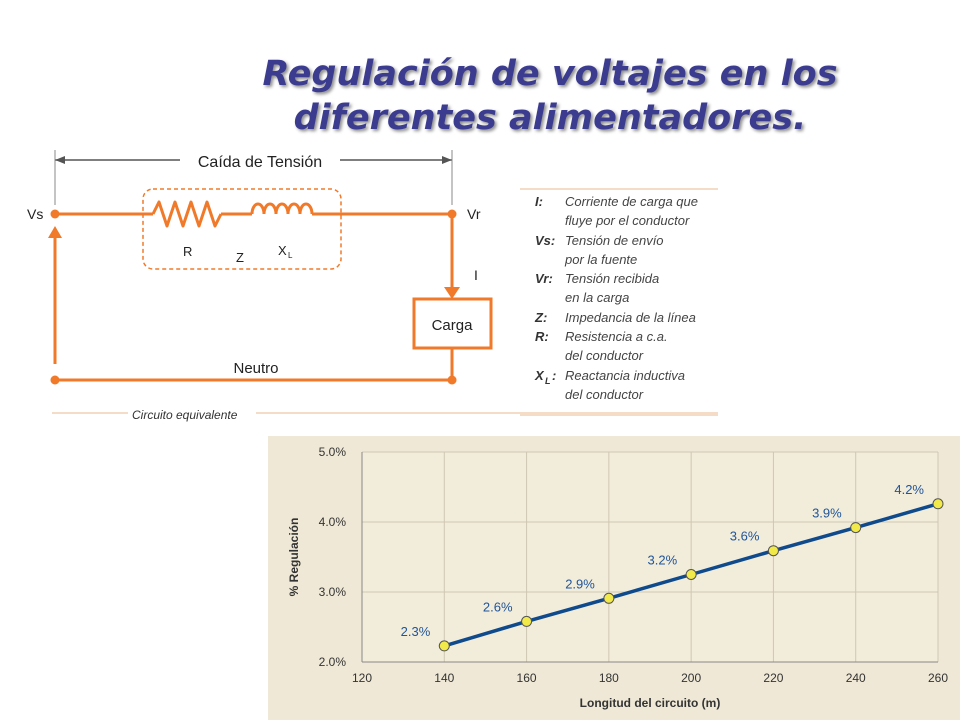 This screenshot has width=960, height=720. Describe the element at coordinates (542, 336) in the screenshot. I see `legend-symbol: R:` at that location.